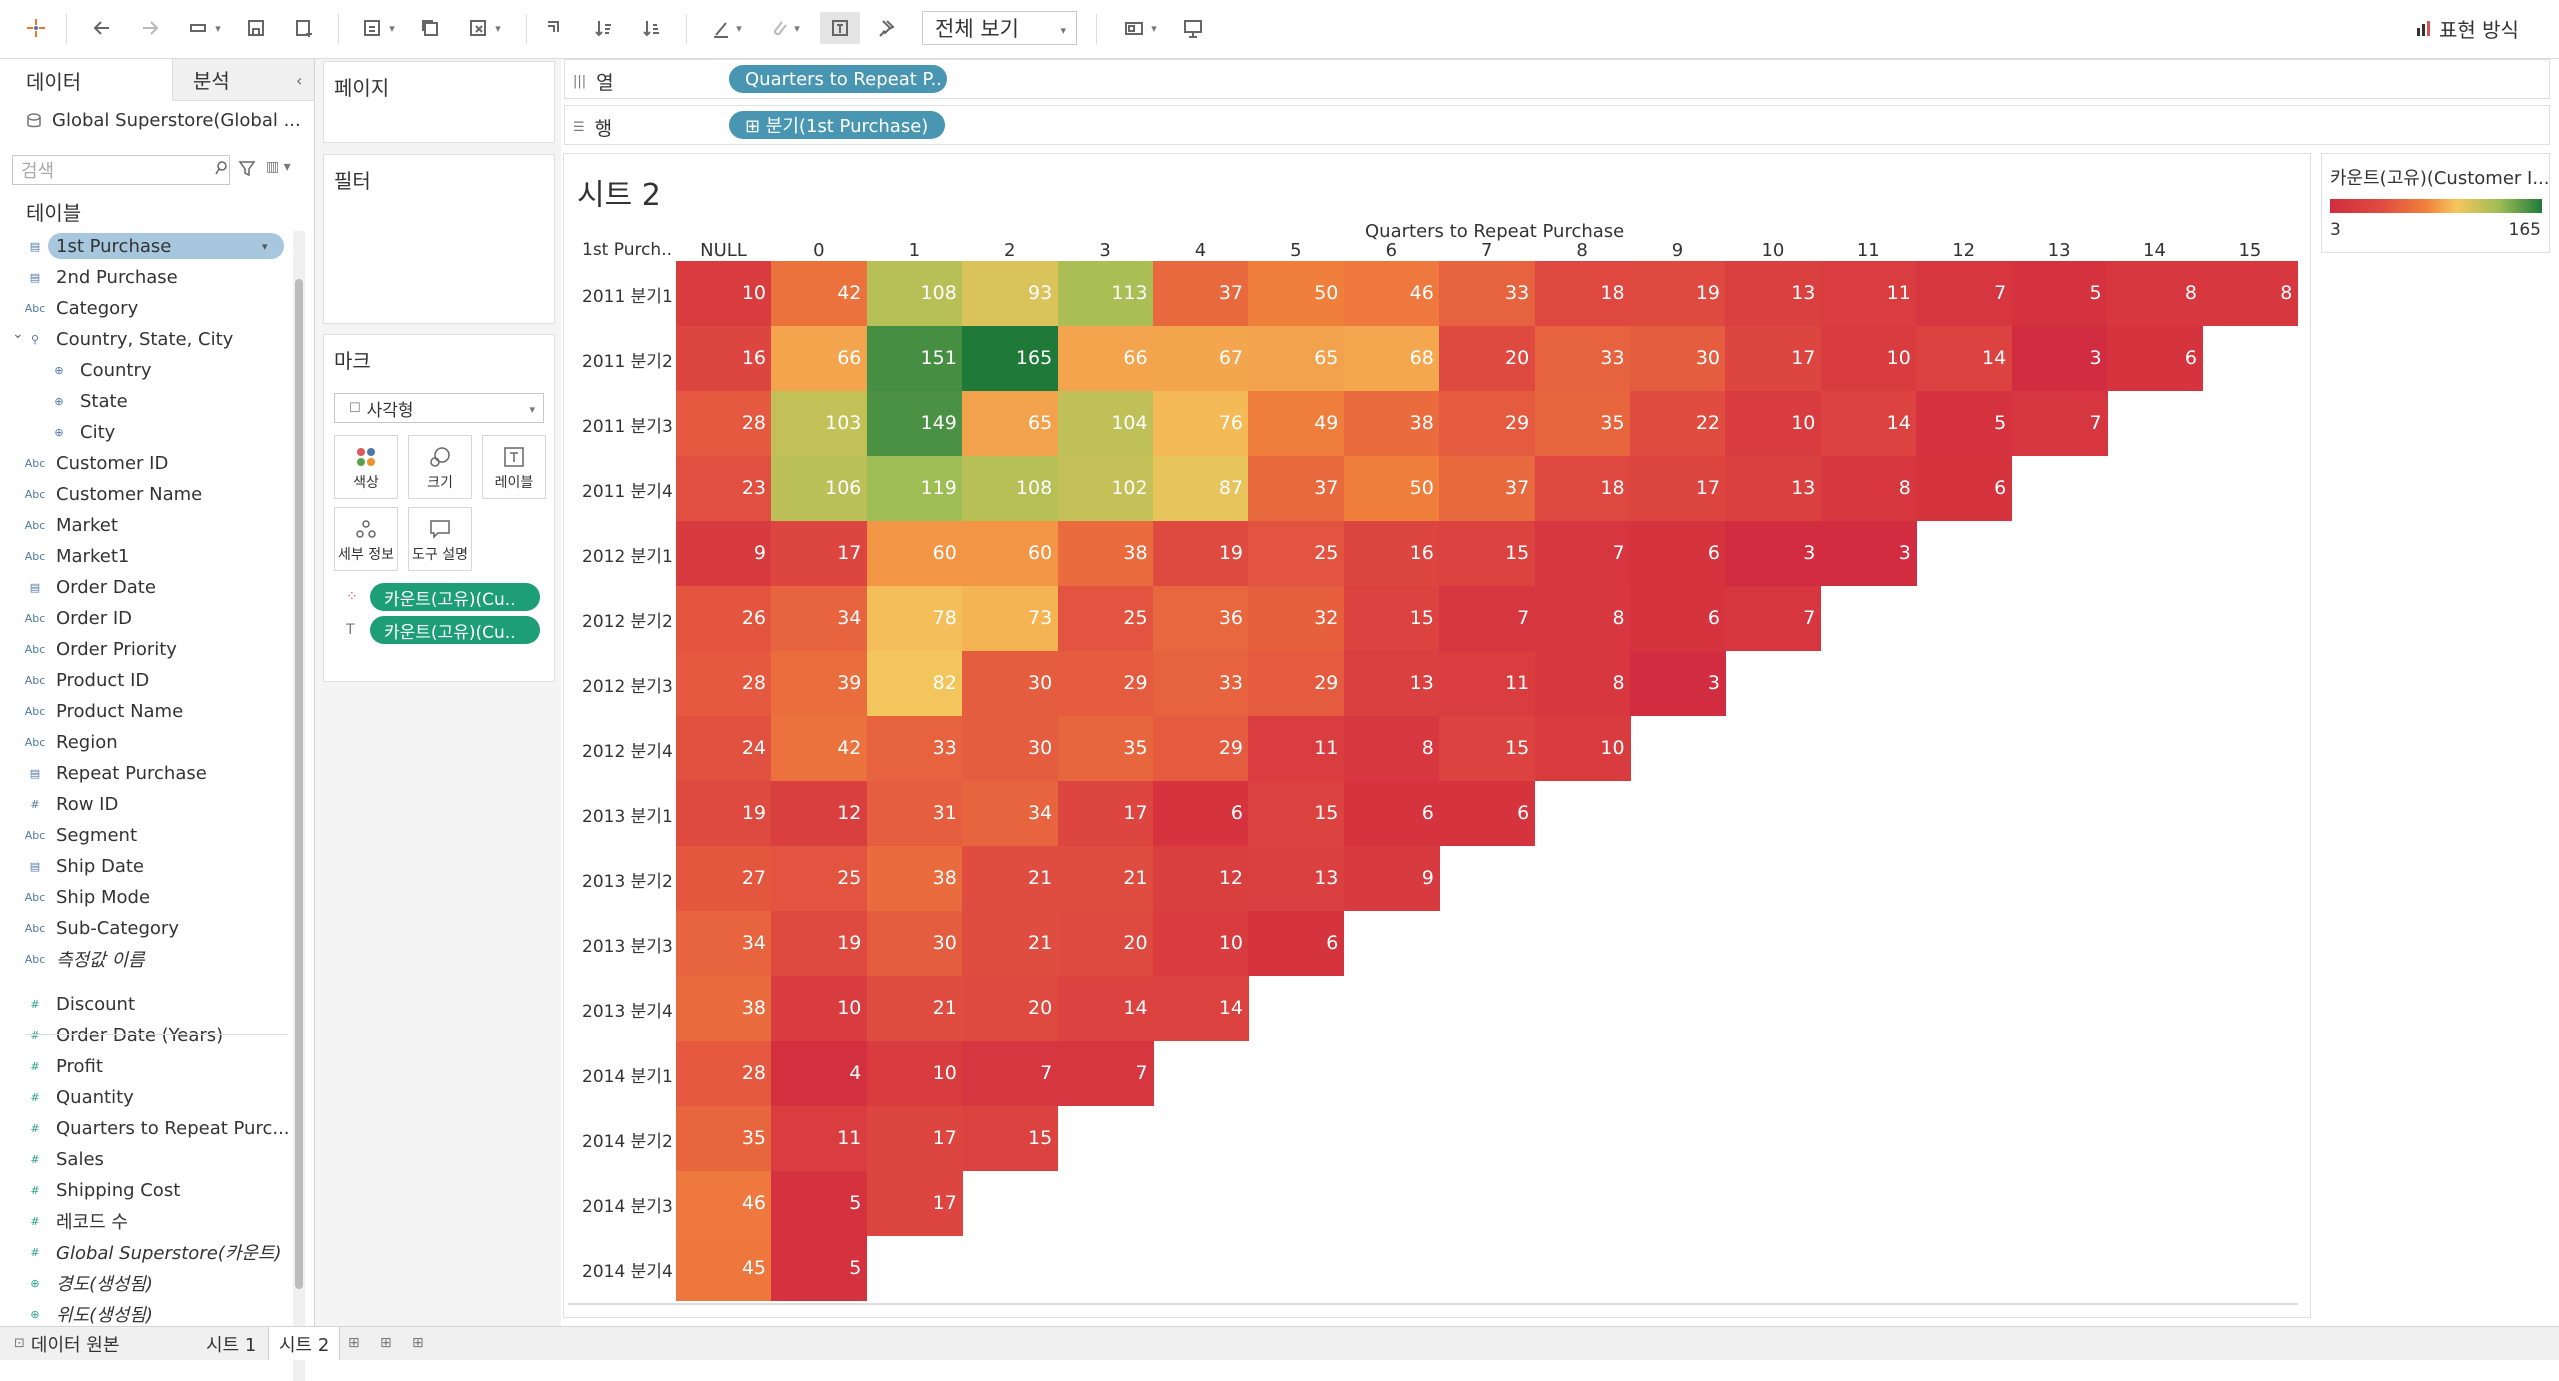 The height and width of the screenshot is (1381, 2559). I want to click on size-button: 크기, so click(440, 467).